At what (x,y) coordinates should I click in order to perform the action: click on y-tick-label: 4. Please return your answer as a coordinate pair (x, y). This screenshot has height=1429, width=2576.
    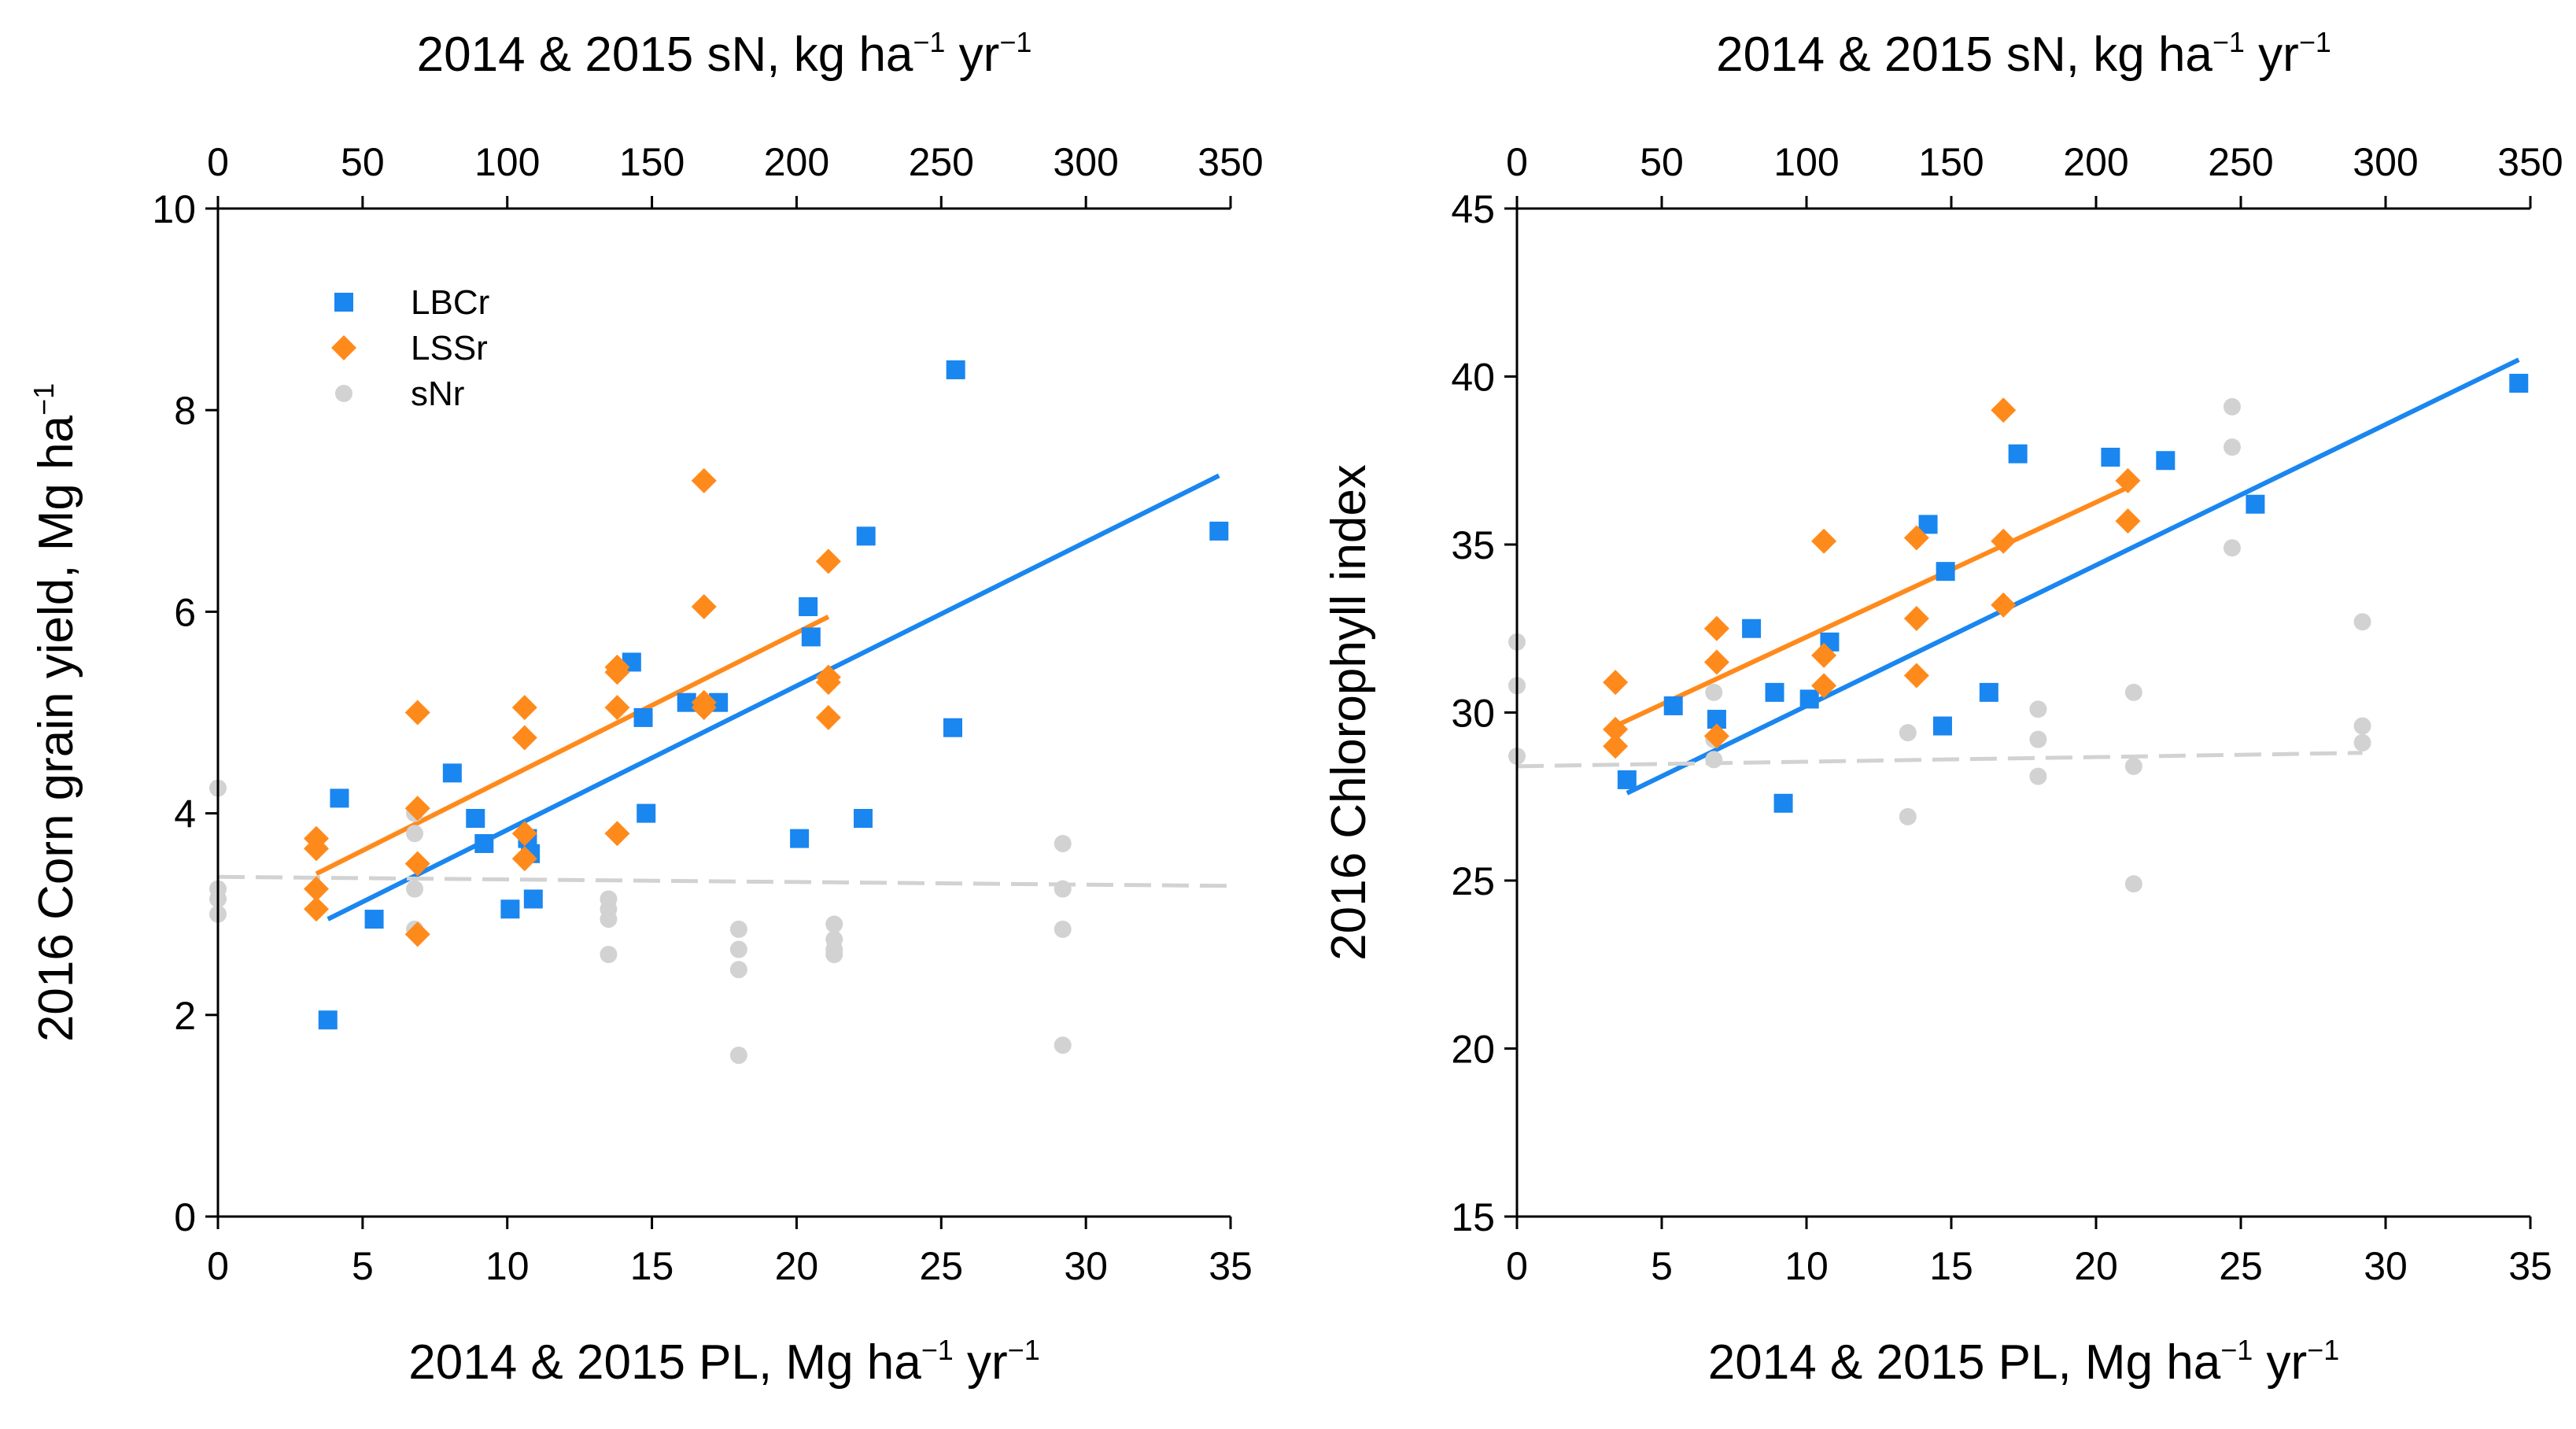
    Looking at the image, I should click on (185, 814).